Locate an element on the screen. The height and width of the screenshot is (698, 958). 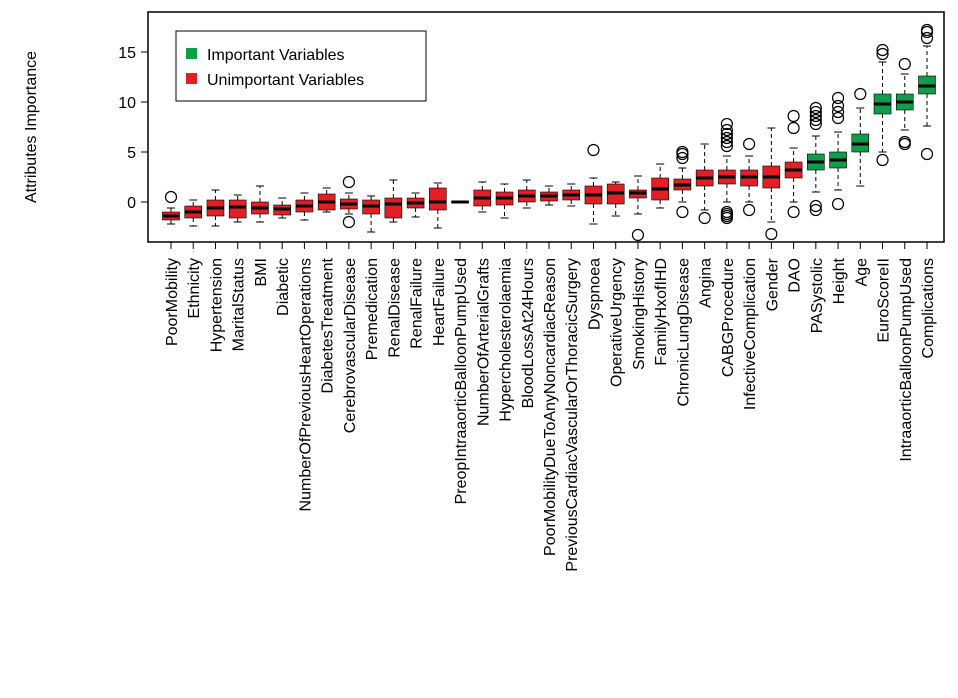
x-tick-label: Height is located at coordinates (839, 280).